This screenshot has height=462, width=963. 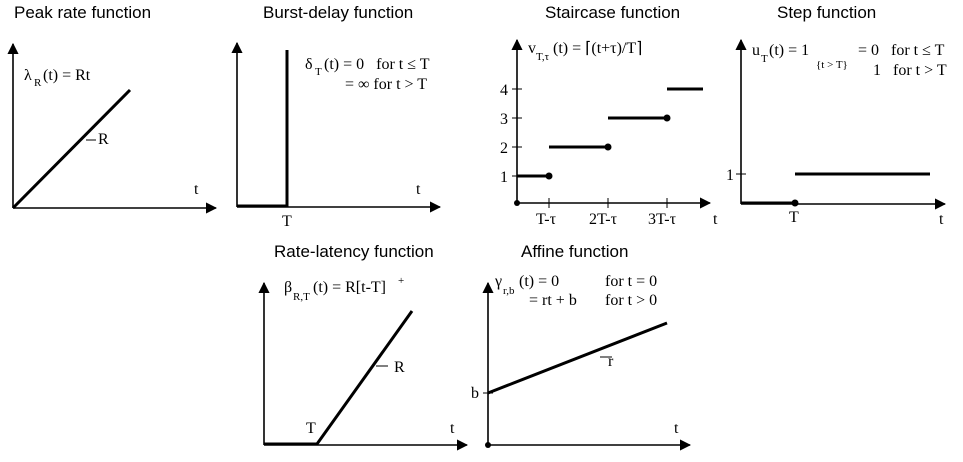 I want to click on x-tick-label-2: 2T-τ, so click(x=603, y=219).